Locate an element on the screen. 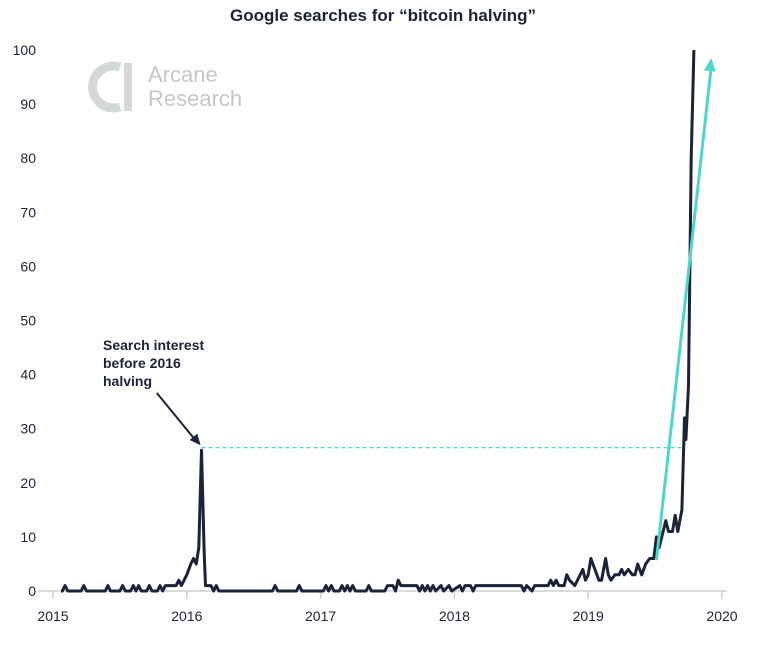 This screenshot has width=766, height=649. trend-arrow-line is located at coordinates (683, 313).